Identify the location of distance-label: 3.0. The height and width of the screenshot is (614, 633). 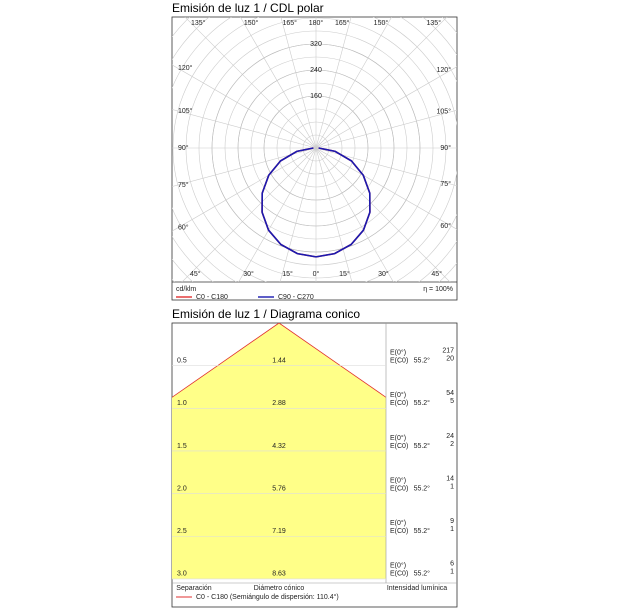
(182, 574).